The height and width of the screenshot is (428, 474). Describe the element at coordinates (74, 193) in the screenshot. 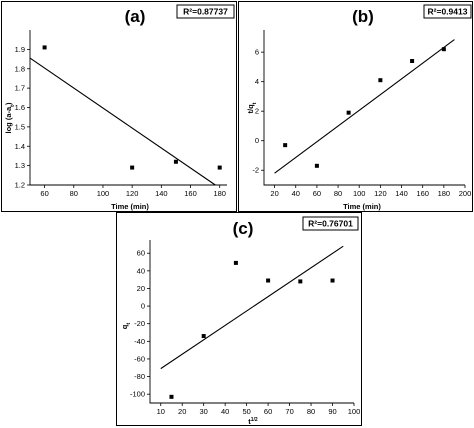

I see `x-tick-label-a: 80` at that location.